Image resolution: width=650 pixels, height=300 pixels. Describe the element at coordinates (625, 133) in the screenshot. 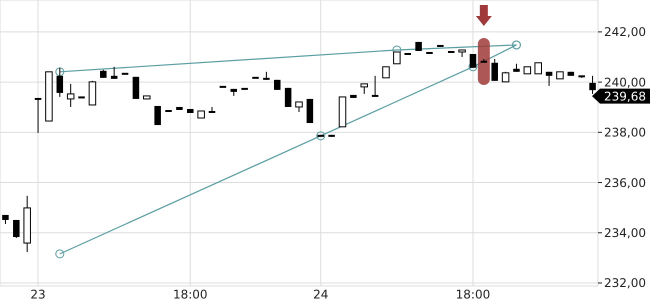

I see `y-tick-label: 238,00` at that location.